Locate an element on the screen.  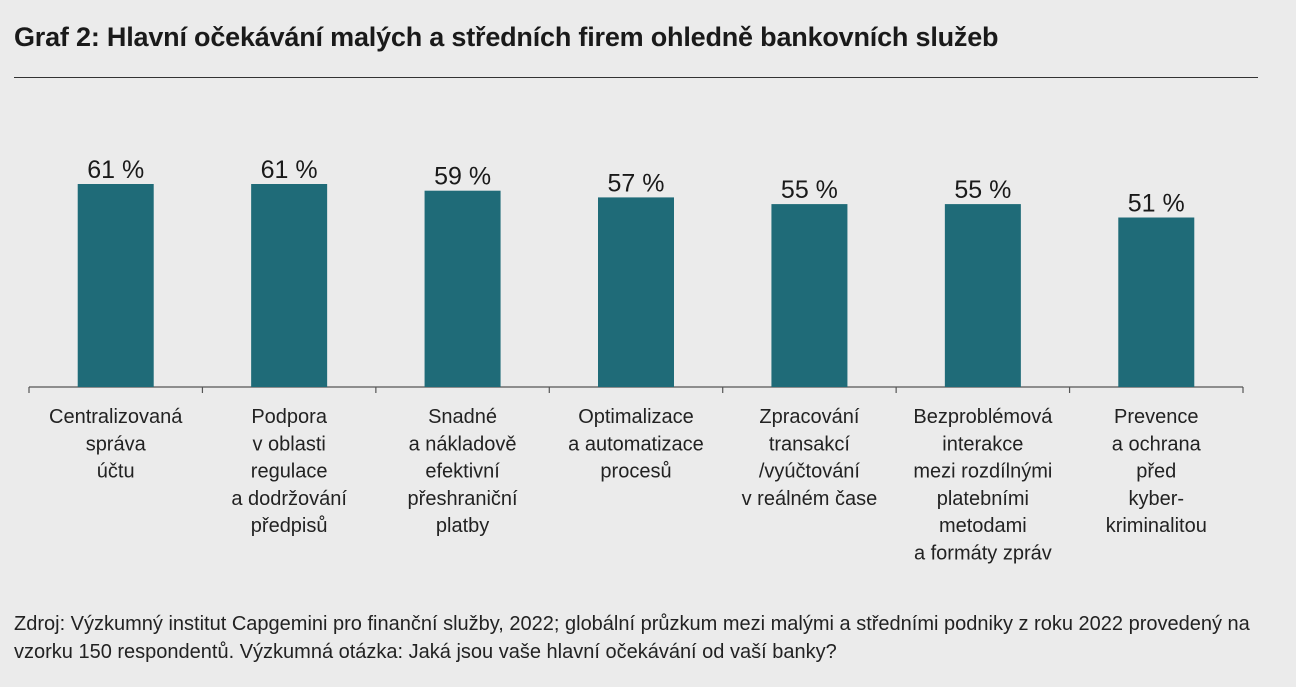
category-label: a ochrana is located at coordinates (1157, 444).